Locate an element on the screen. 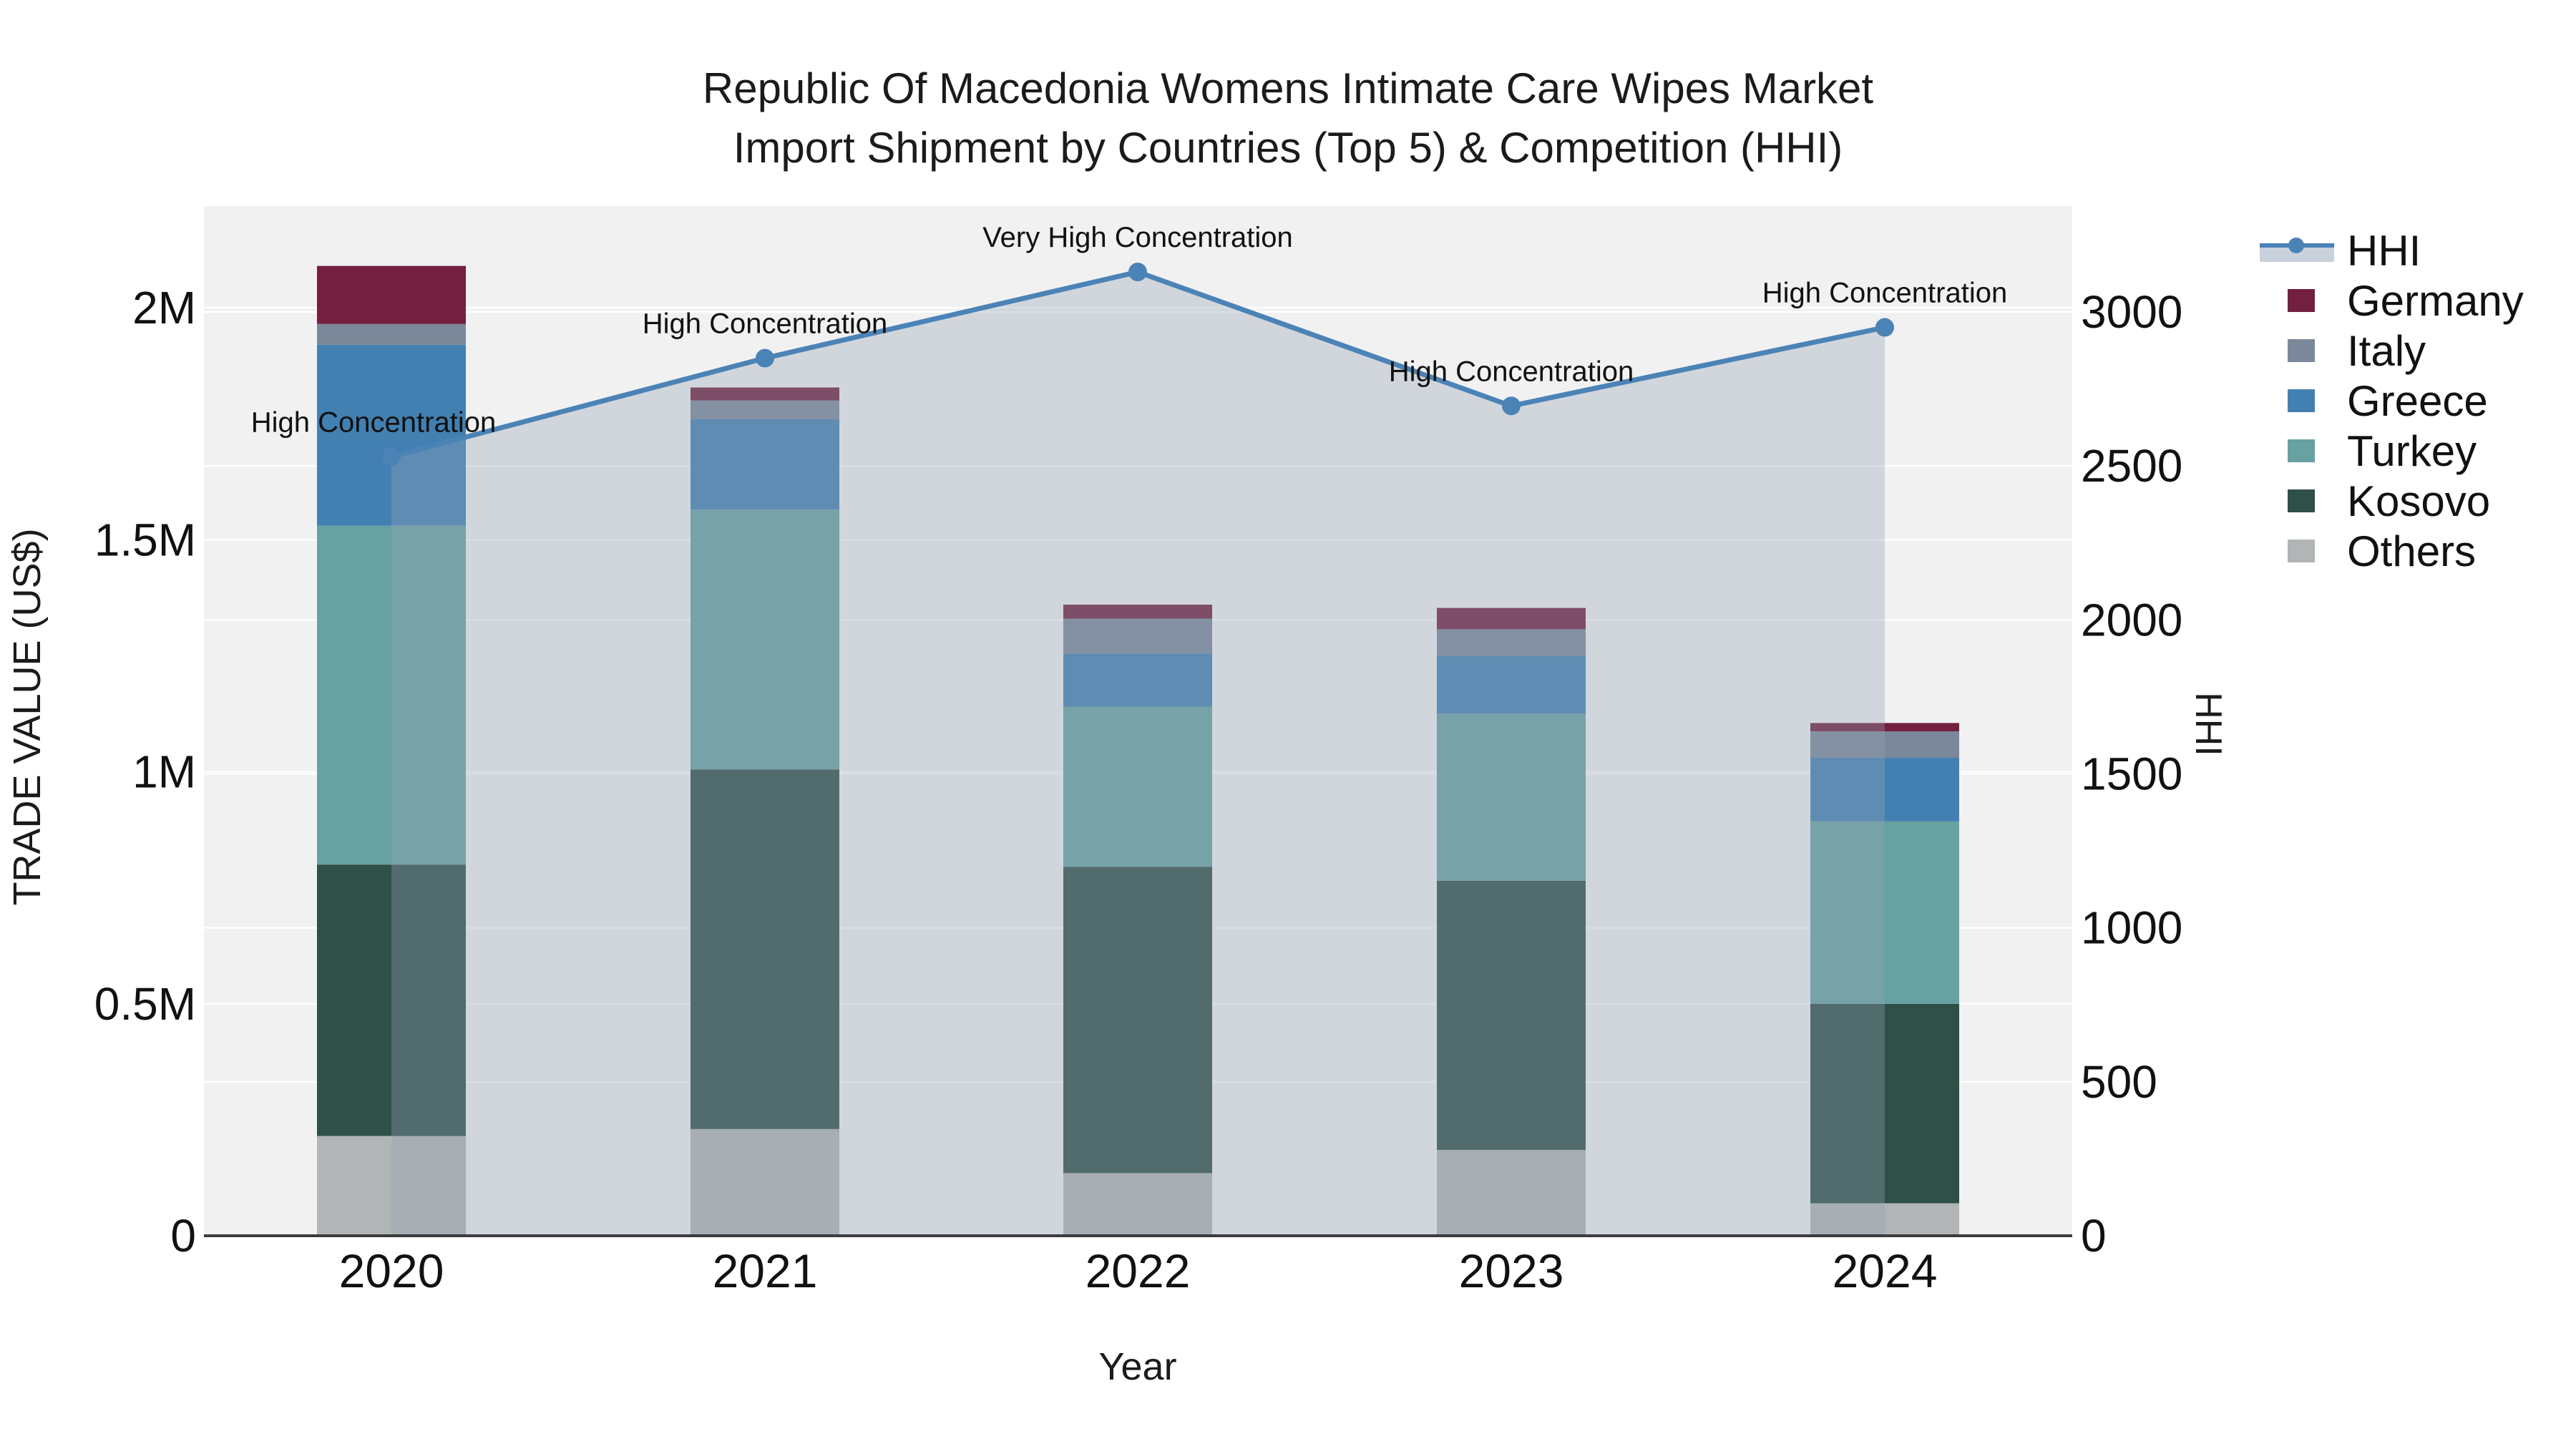  bar-segment-kosovo-2021 is located at coordinates (765, 949).